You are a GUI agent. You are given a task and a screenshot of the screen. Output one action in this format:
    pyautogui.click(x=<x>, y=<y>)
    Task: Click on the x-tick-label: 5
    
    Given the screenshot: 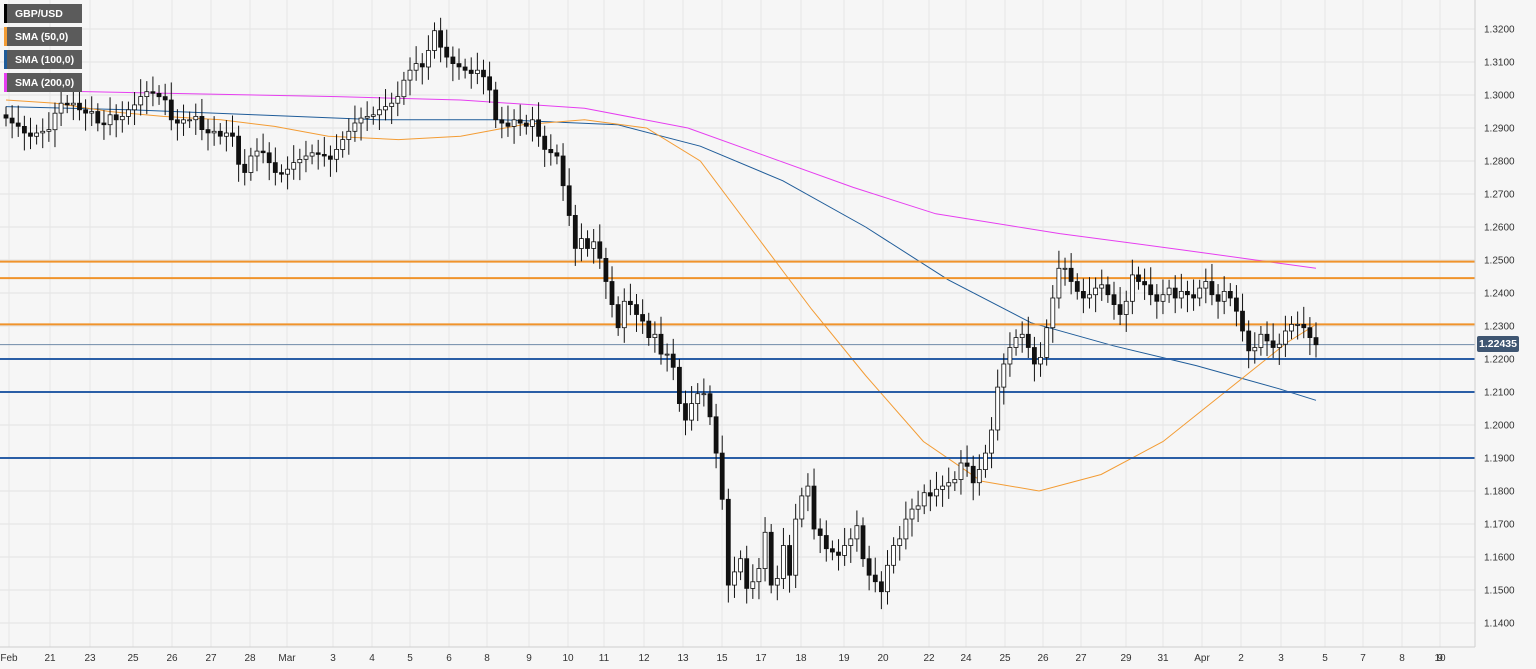 What is the action you would take?
    pyautogui.click(x=1325, y=658)
    